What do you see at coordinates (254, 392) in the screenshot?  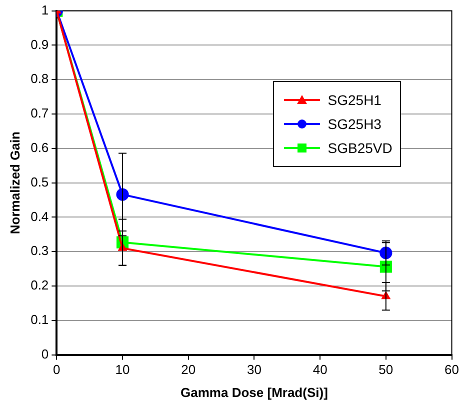 I see `x-axis-title: Gamma Dose [Mrad(Si)]` at bounding box center [254, 392].